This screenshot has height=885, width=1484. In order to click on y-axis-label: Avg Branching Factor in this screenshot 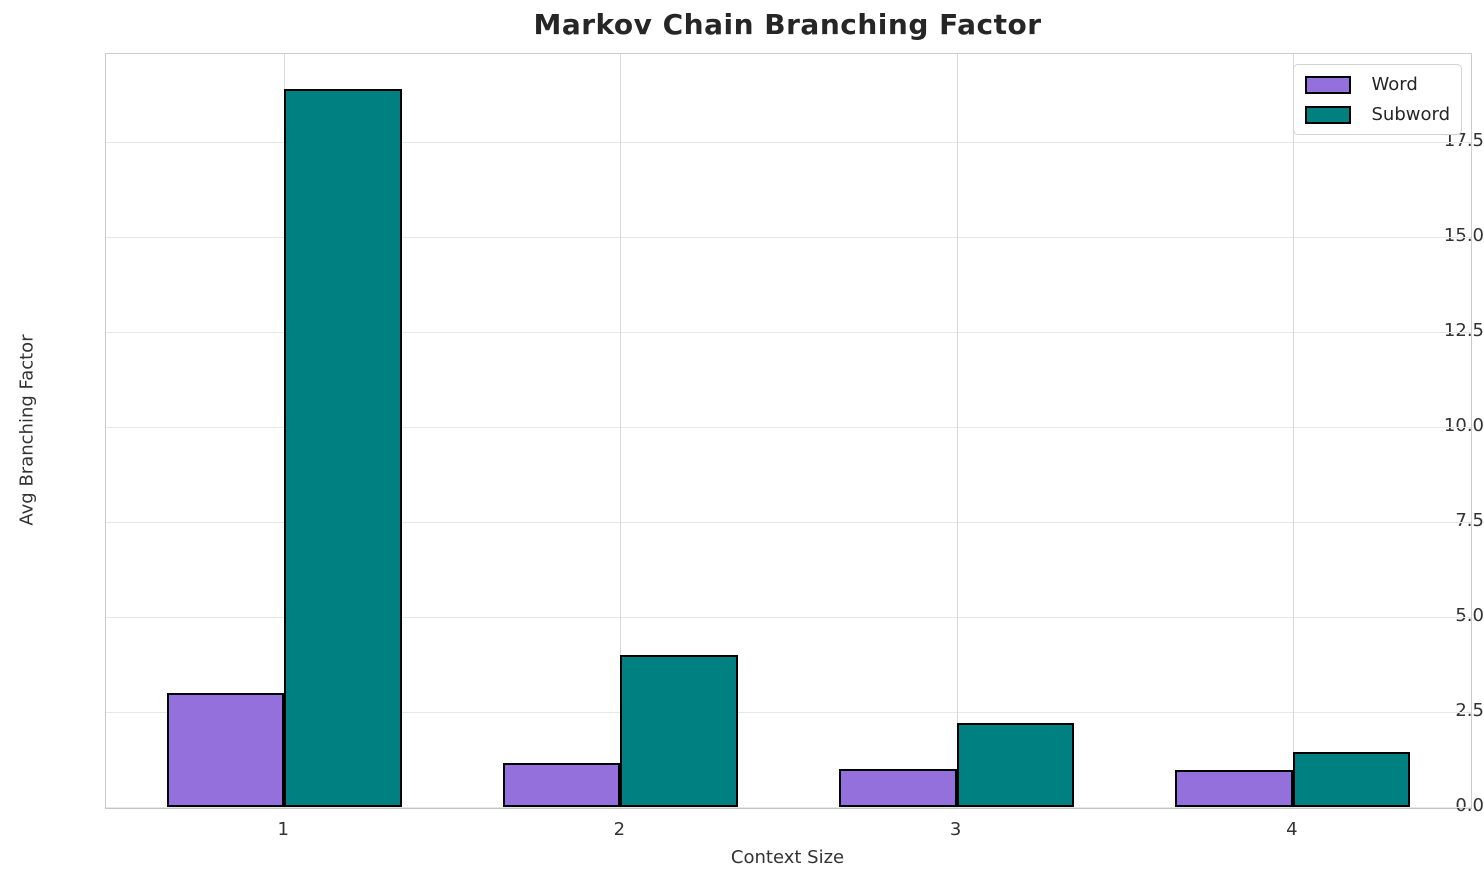, I will do `click(27, 430)`.